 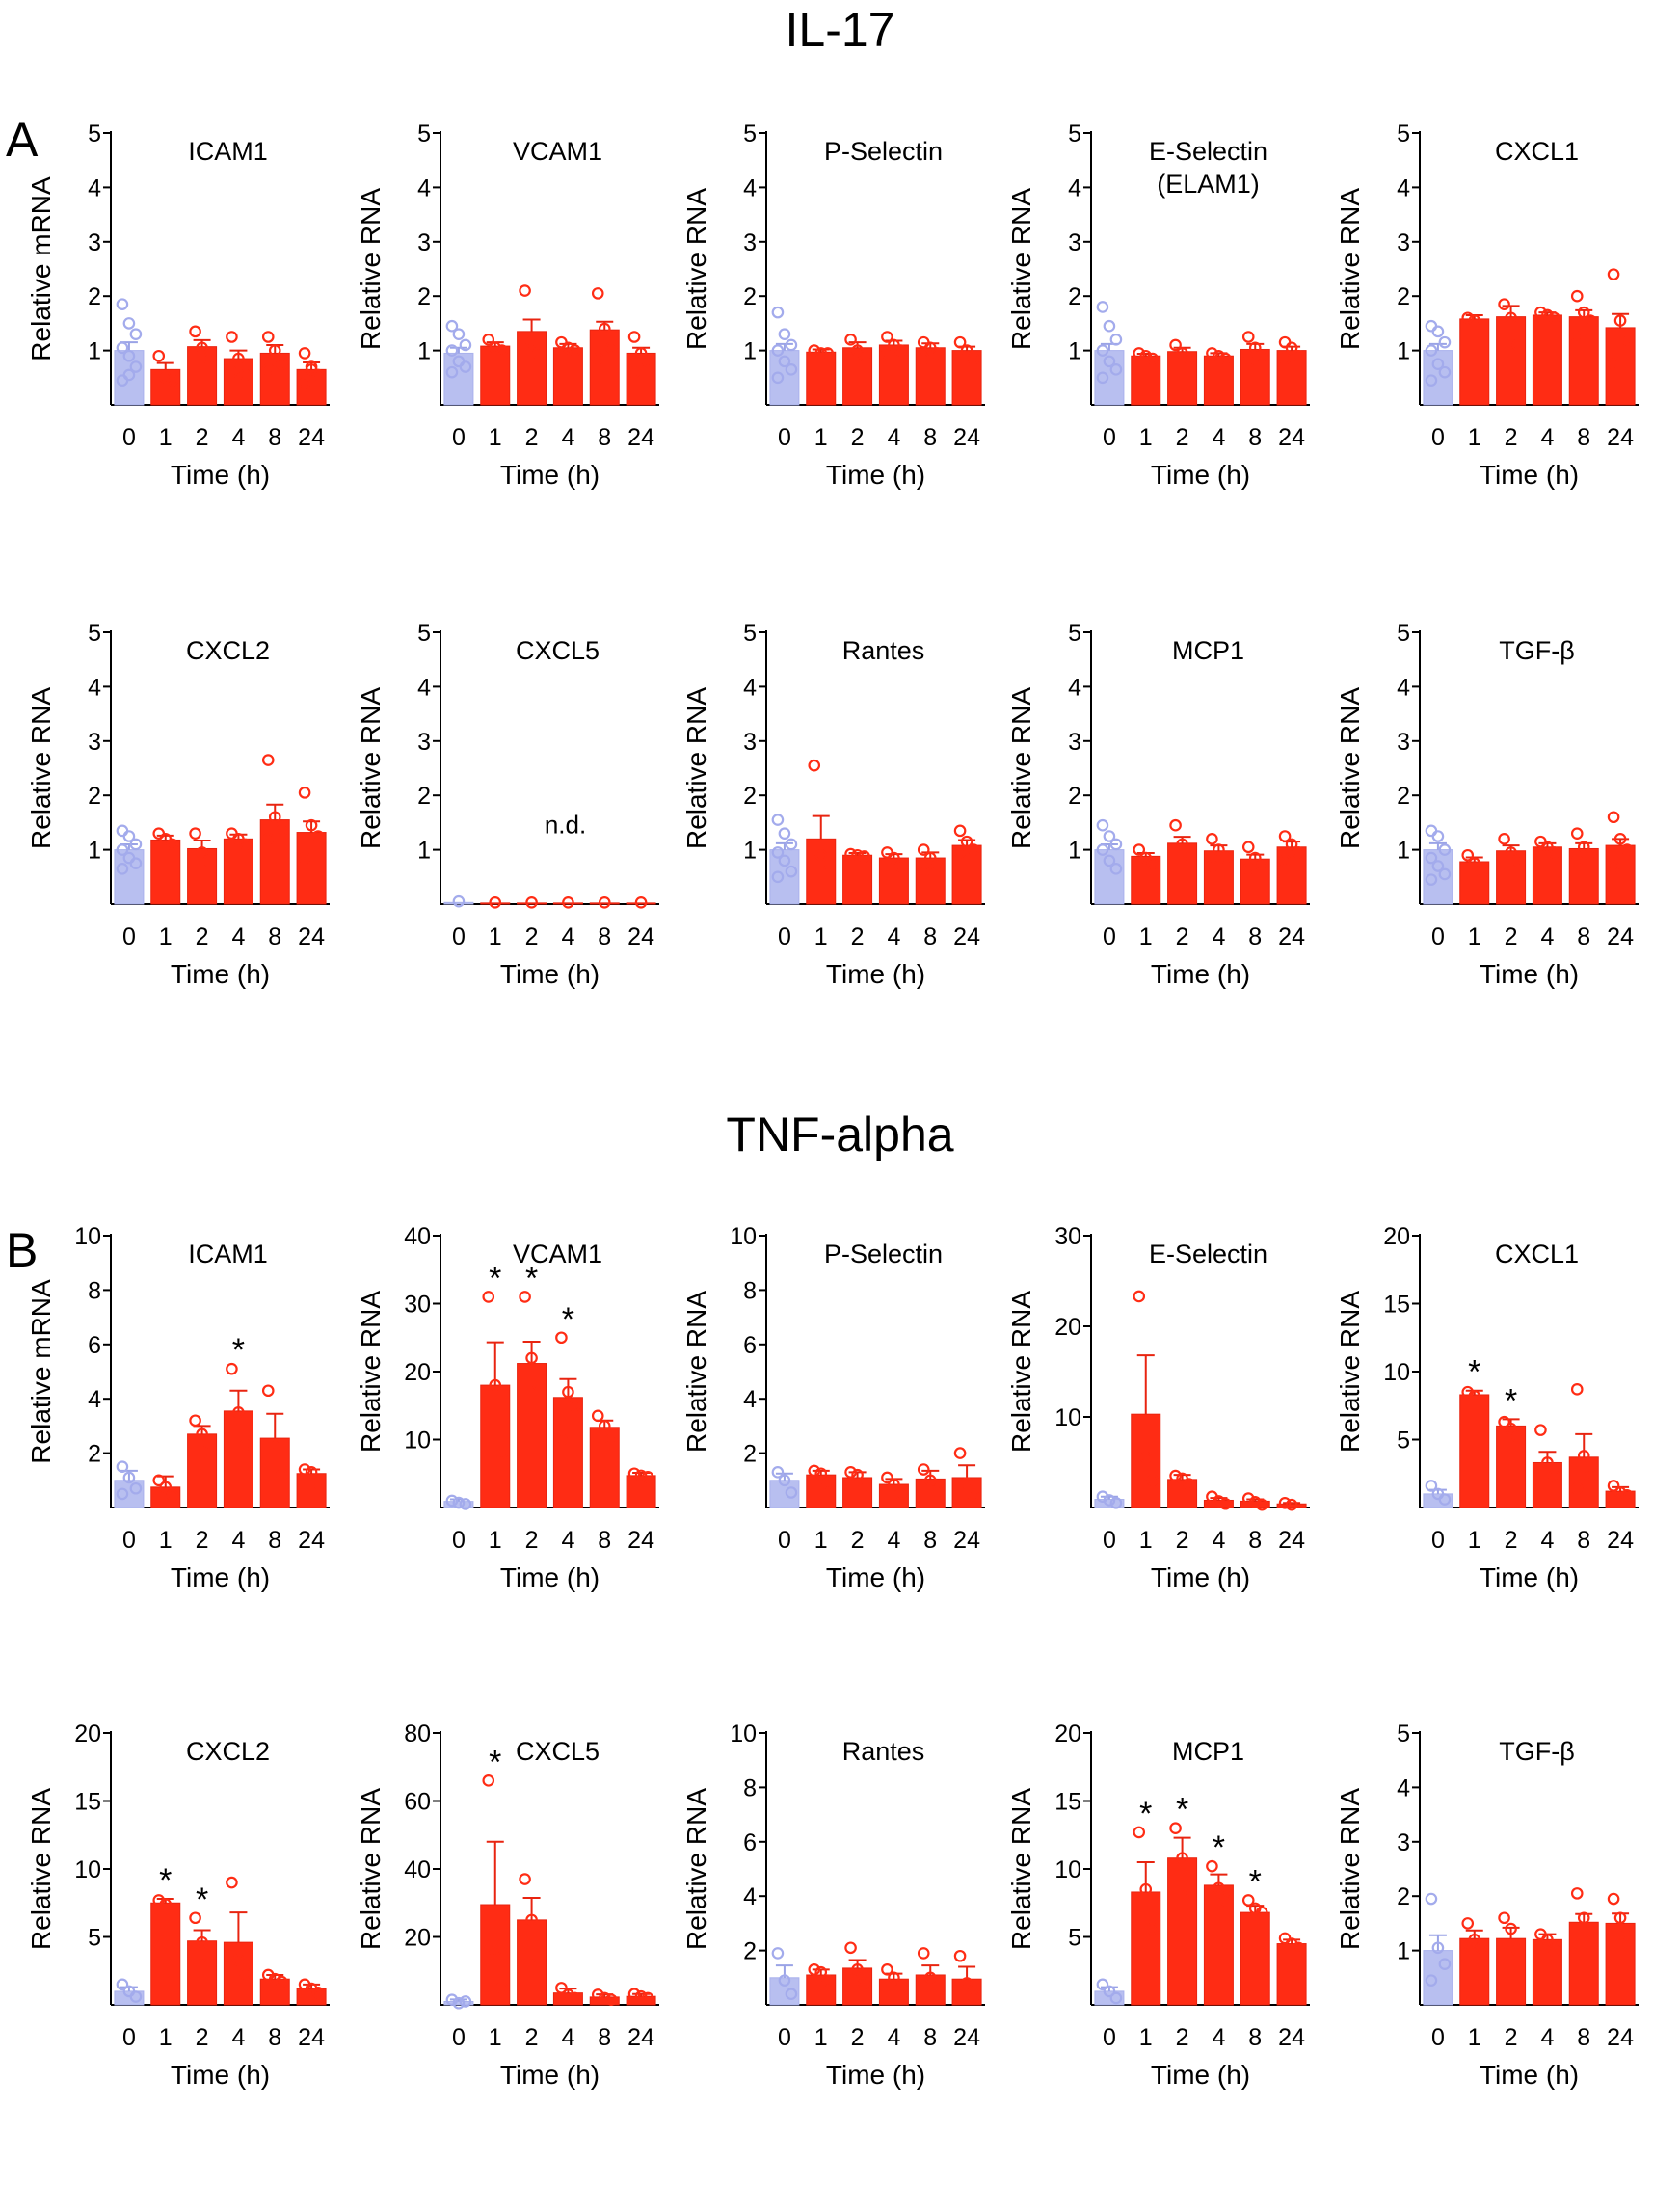 What do you see at coordinates (1396, 1236) in the screenshot?
I see `y-tick-label: 20` at bounding box center [1396, 1236].